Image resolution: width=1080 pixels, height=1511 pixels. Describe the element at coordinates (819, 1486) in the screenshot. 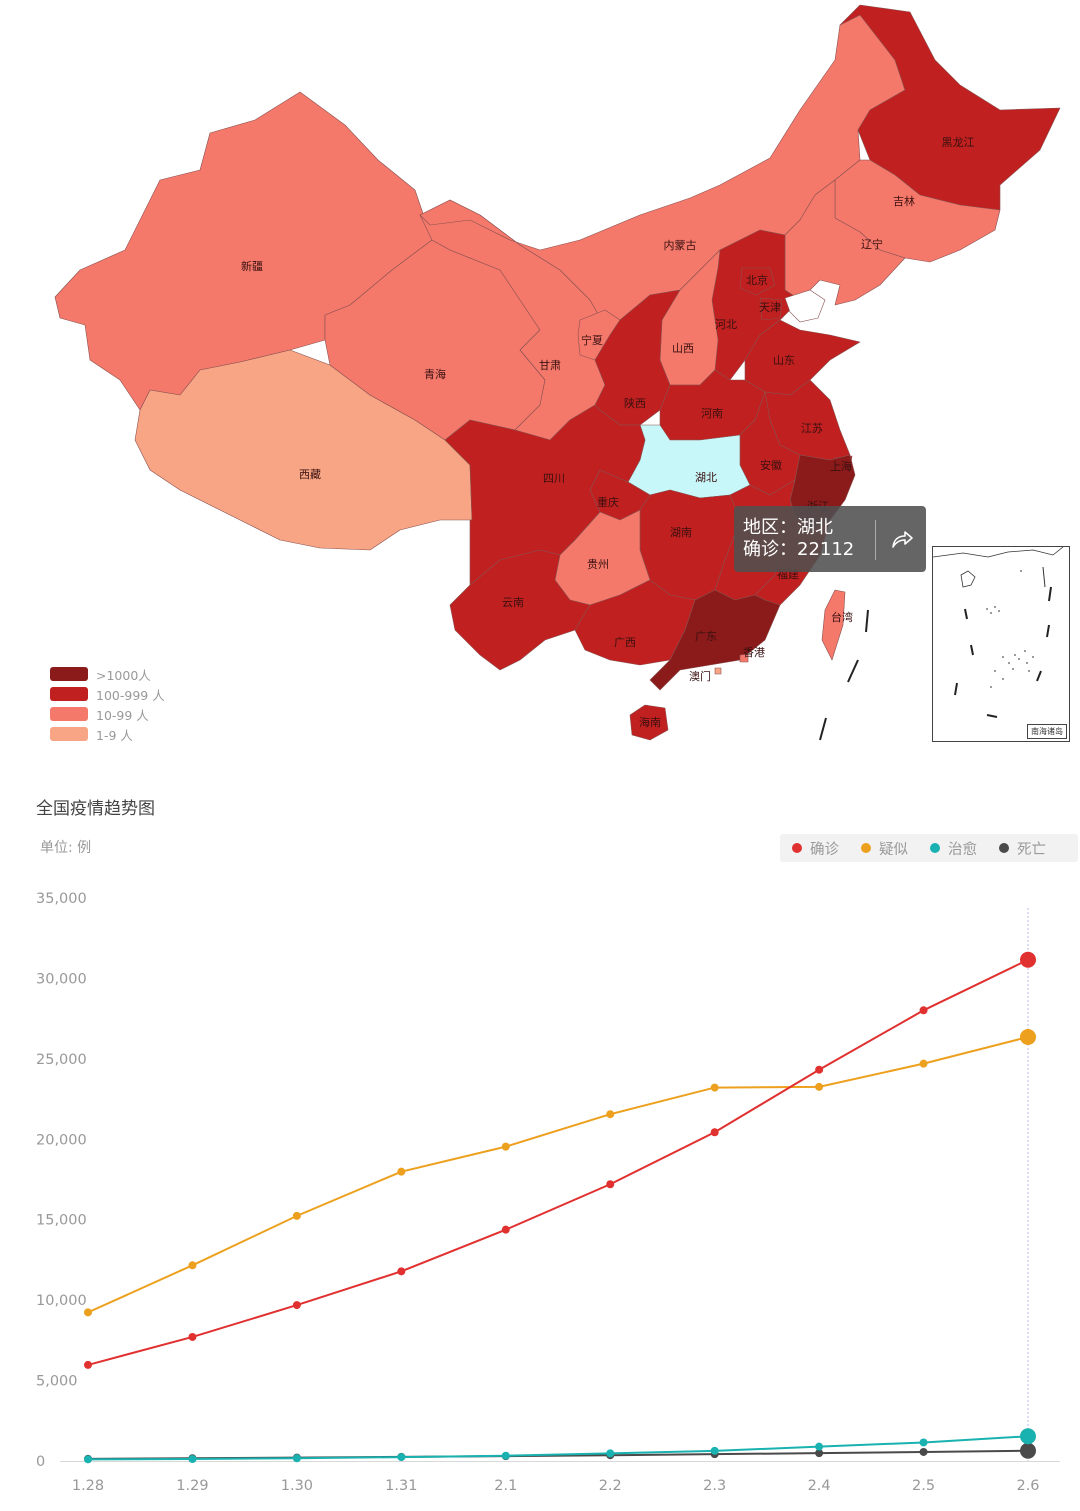

I see `x-tick-label: 2.4` at that location.